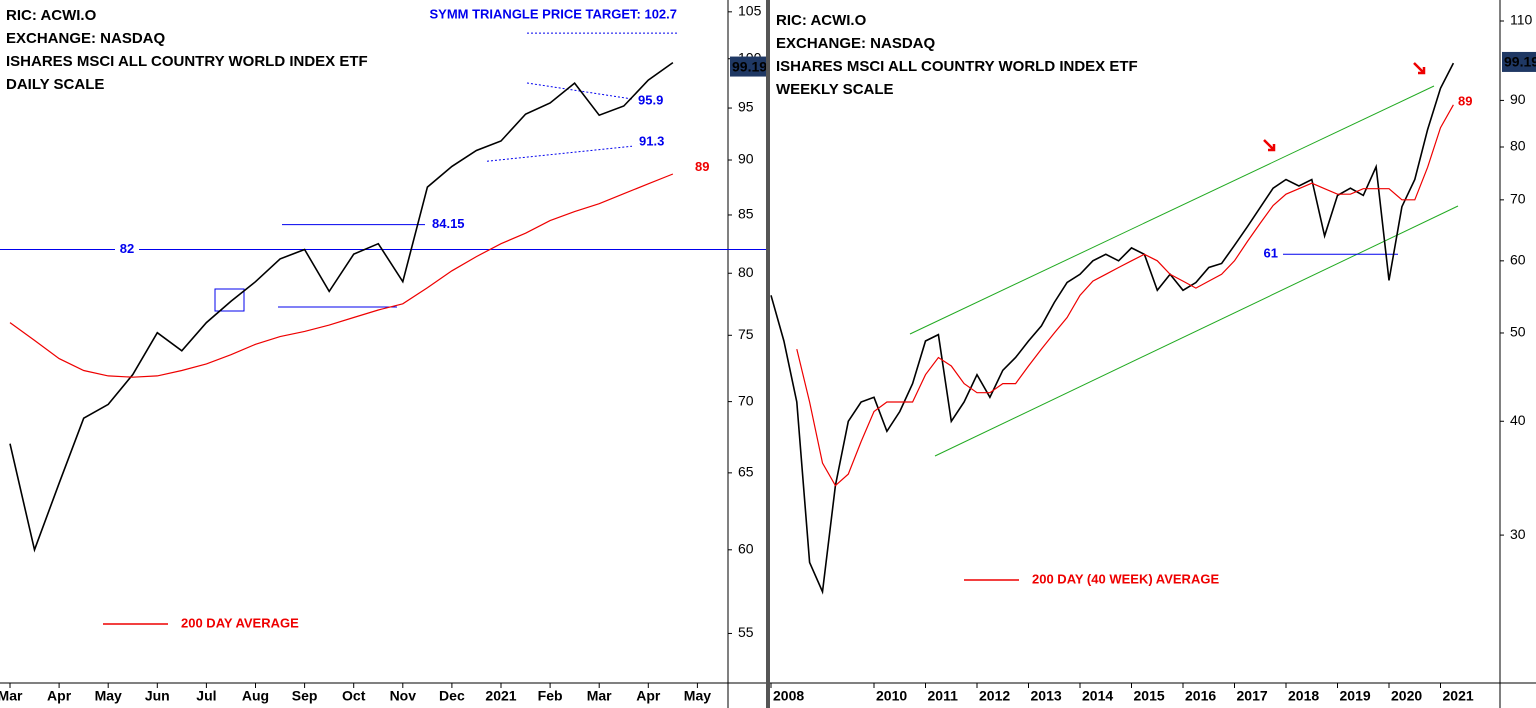 This screenshot has width=1536, height=708. Describe the element at coordinates (354, 696) in the screenshot. I see `x-tick-label: Oct` at that location.